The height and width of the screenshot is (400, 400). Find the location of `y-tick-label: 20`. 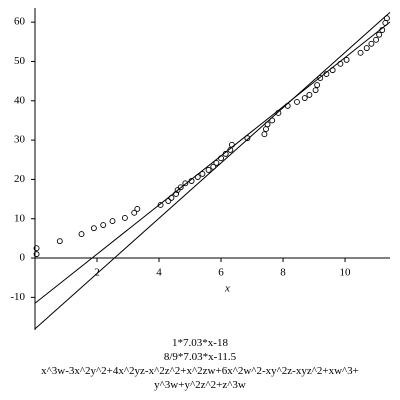

y-tick-label: 20 is located at coordinates (20, 179).